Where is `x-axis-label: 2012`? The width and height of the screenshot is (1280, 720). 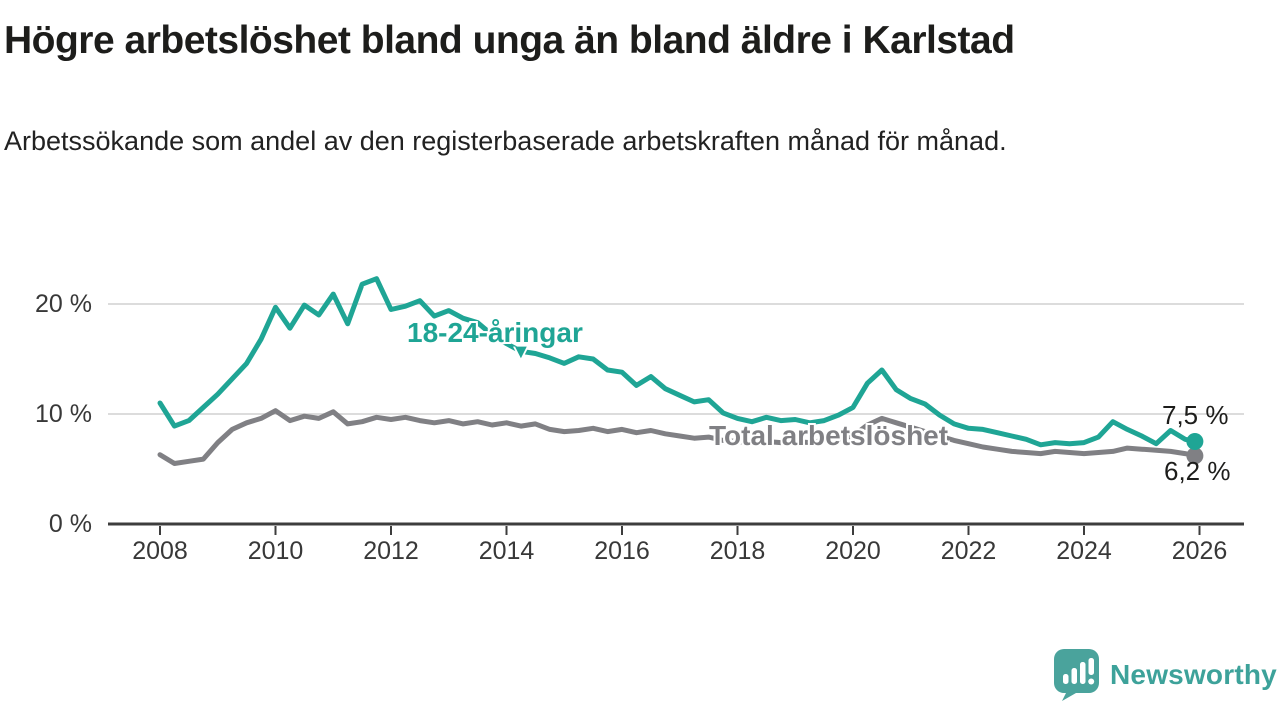 x-axis-label: 2012 is located at coordinates (391, 551).